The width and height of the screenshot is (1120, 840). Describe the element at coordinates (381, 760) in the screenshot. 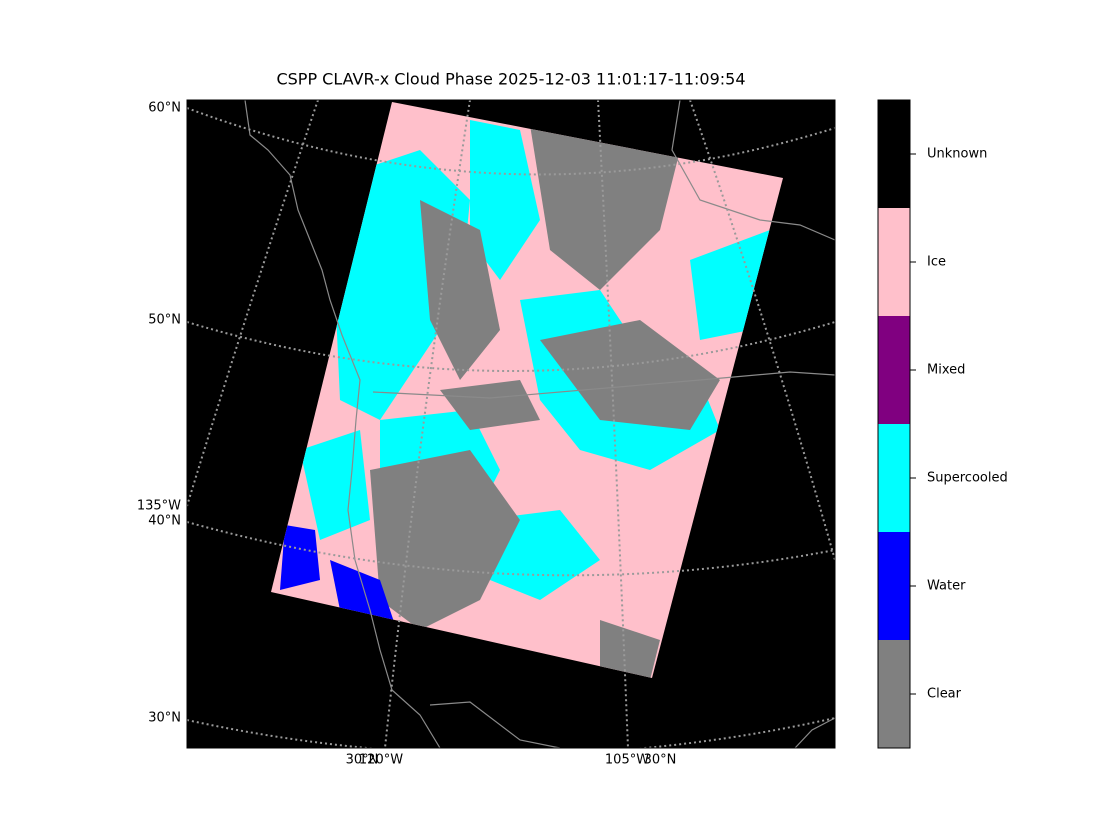

I see `map-edge-label: 120°W` at that location.